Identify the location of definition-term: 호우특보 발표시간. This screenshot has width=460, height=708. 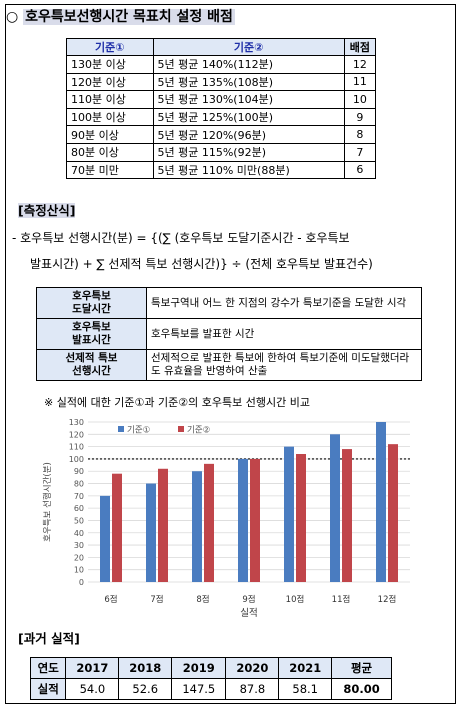
(91, 334).